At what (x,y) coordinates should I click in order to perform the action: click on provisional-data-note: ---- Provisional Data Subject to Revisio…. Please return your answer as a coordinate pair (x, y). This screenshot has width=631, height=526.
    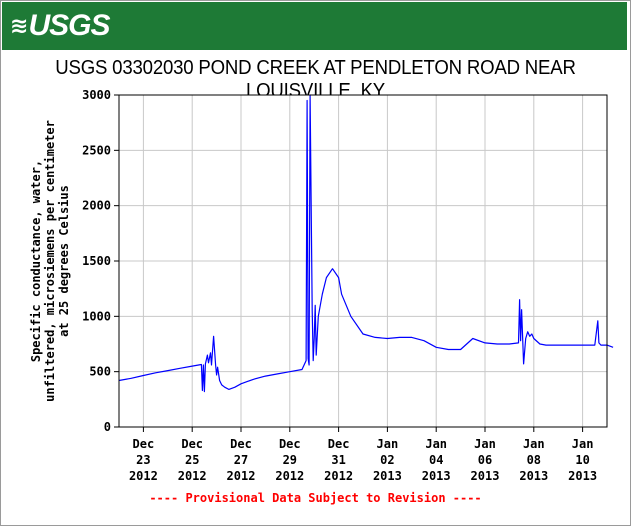
    Looking at the image, I should click on (315, 498).